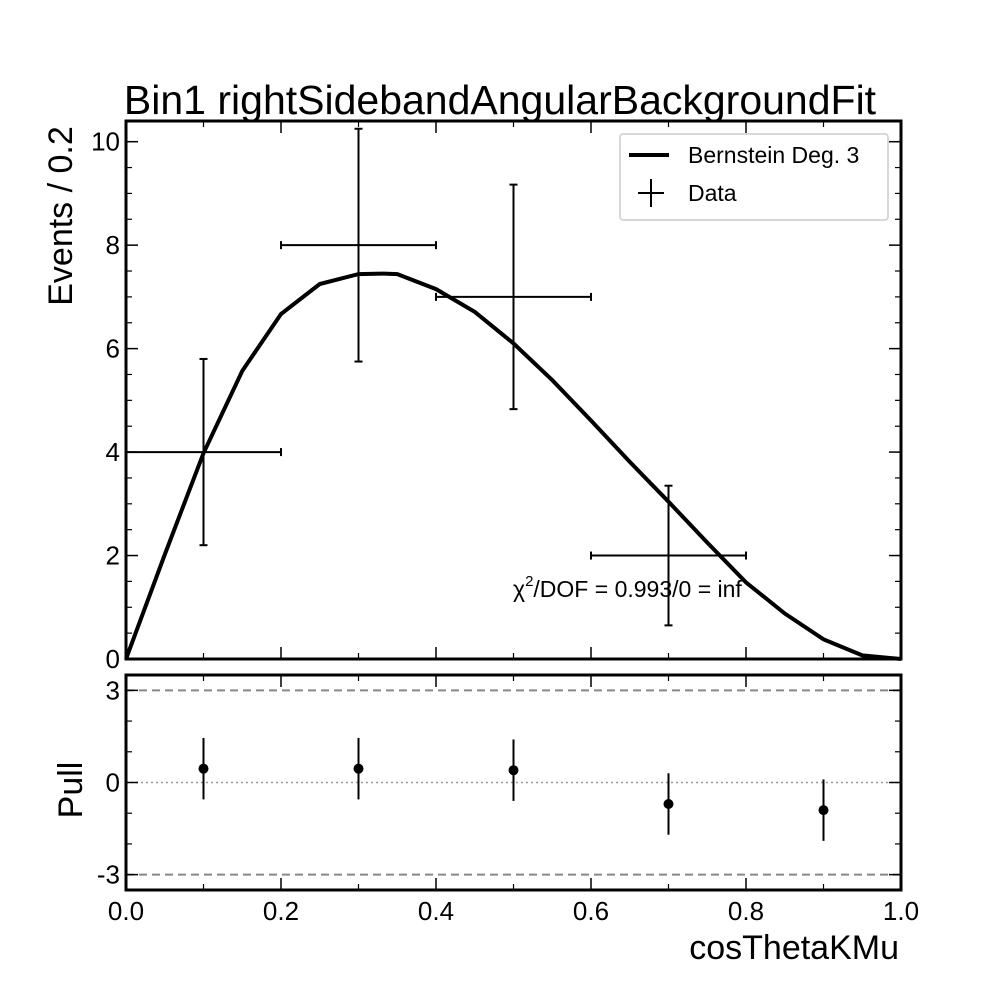 The width and height of the screenshot is (1000, 1000). What do you see at coordinates (61, 216) in the screenshot?
I see `y-axis-label-events: Events / 0.2` at bounding box center [61, 216].